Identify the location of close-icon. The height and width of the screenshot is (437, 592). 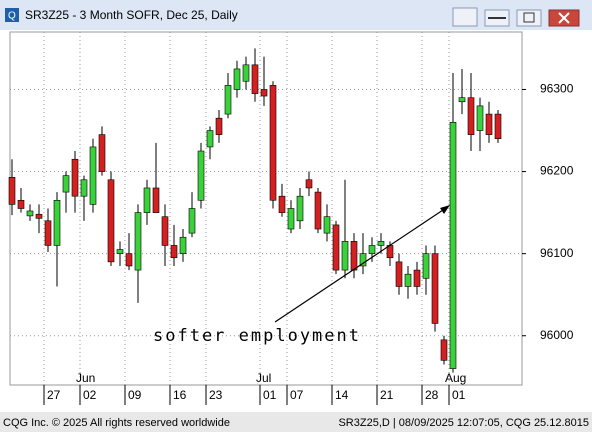
(564, 18).